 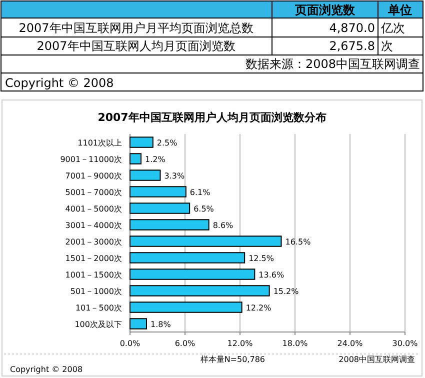 I want to click on data-label: 15.2%, so click(x=286, y=291).